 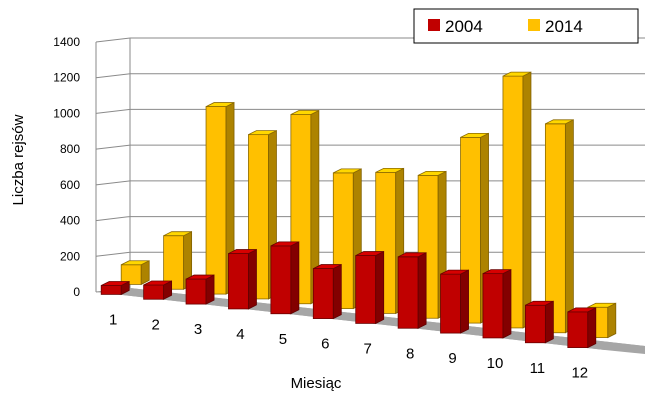 I want to click on y-tick-label: 400, so click(x=70, y=221).